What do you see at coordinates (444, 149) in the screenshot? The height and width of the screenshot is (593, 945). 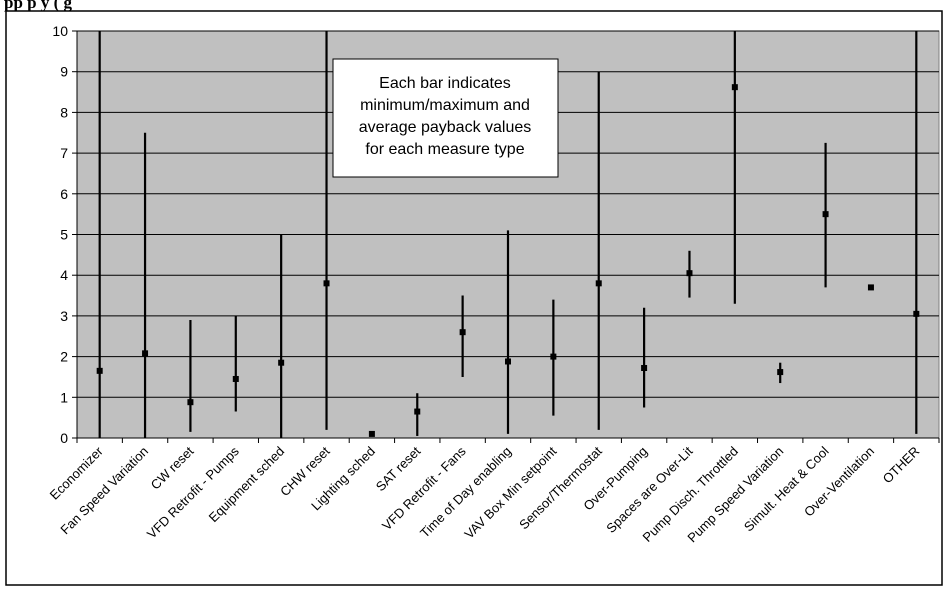 I see `annotation-line-4: for each measure type` at bounding box center [444, 149].